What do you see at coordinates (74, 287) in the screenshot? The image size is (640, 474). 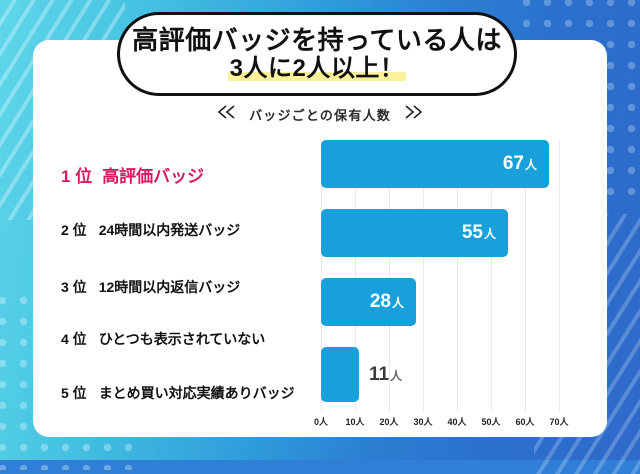 I see `rank-number-3: 3 位` at bounding box center [74, 287].